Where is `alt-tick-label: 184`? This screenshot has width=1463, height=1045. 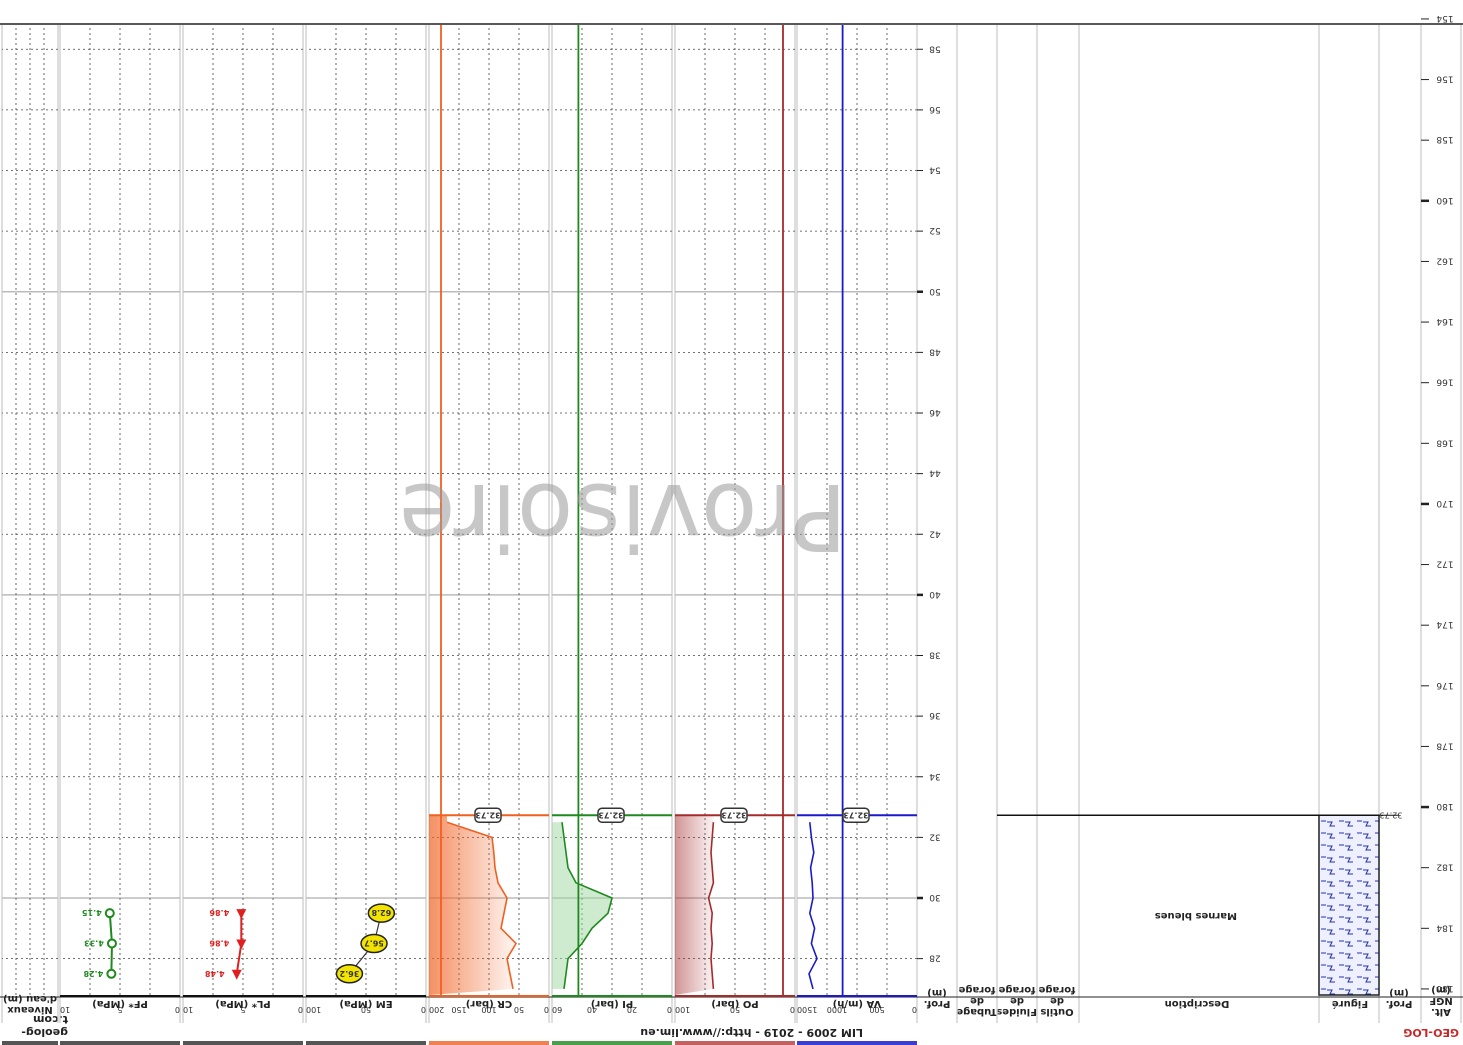
alt-tick-label: 184 is located at coordinates (1444, 927).